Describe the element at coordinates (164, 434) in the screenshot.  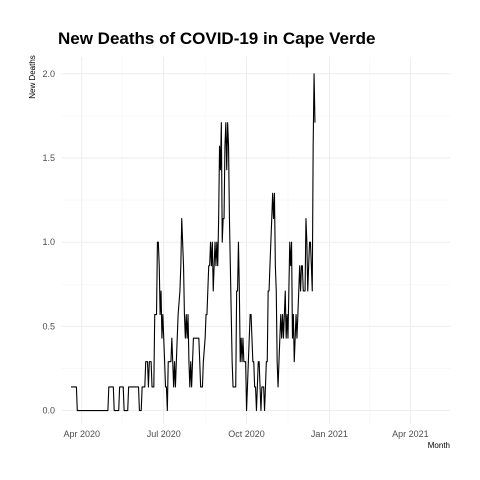
I see `x-tick-label: Jul 2020` at that location.